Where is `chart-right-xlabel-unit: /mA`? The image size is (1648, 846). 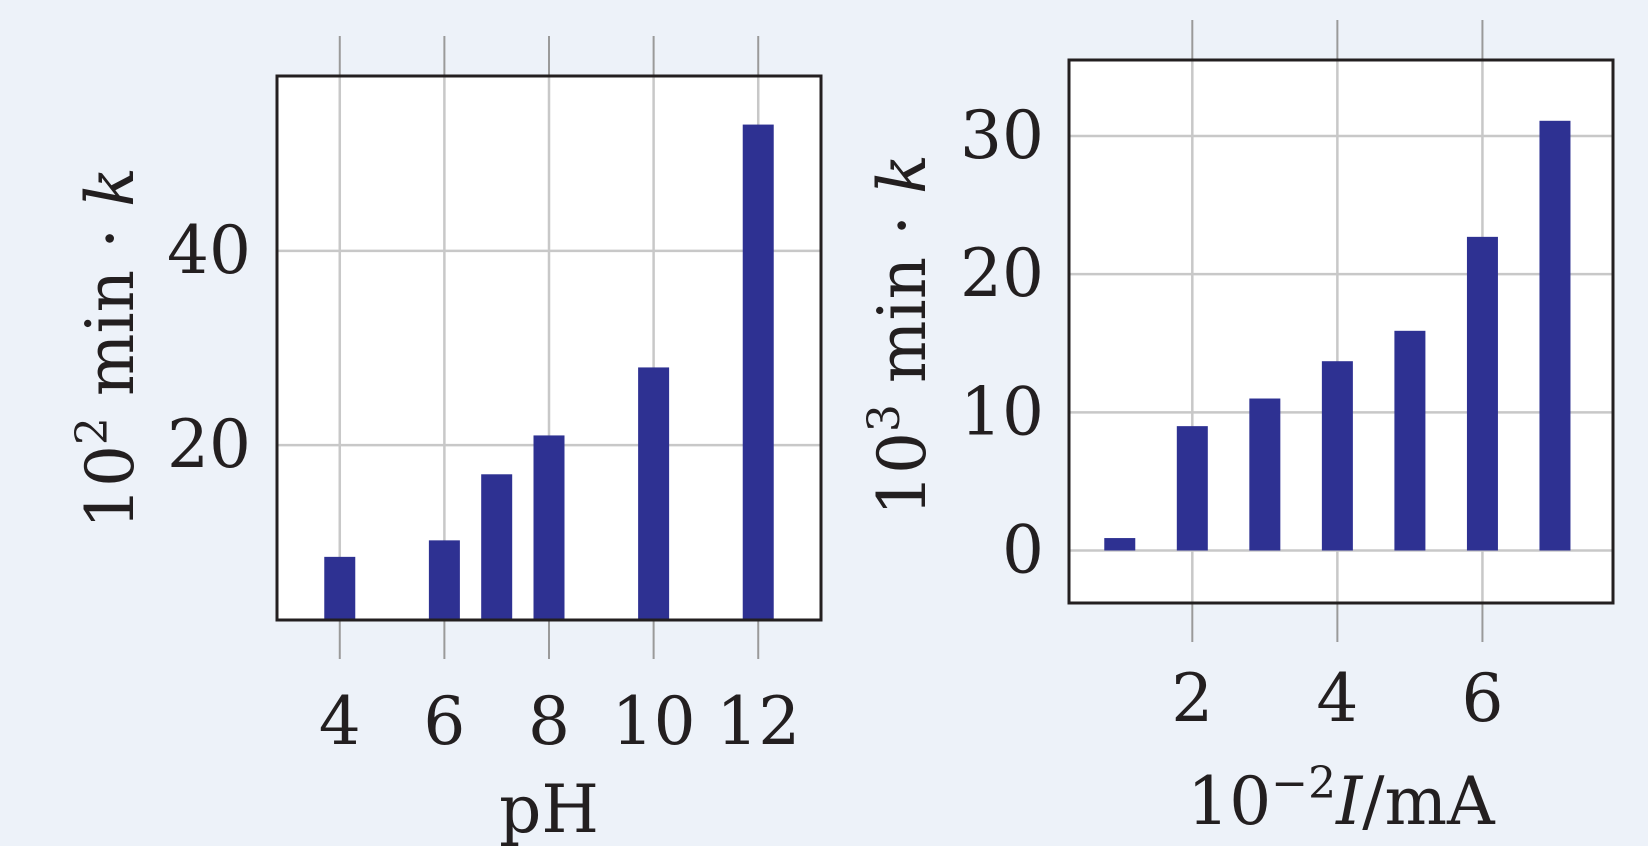 chart-right-xlabel-unit: /mA is located at coordinates (1429, 801).